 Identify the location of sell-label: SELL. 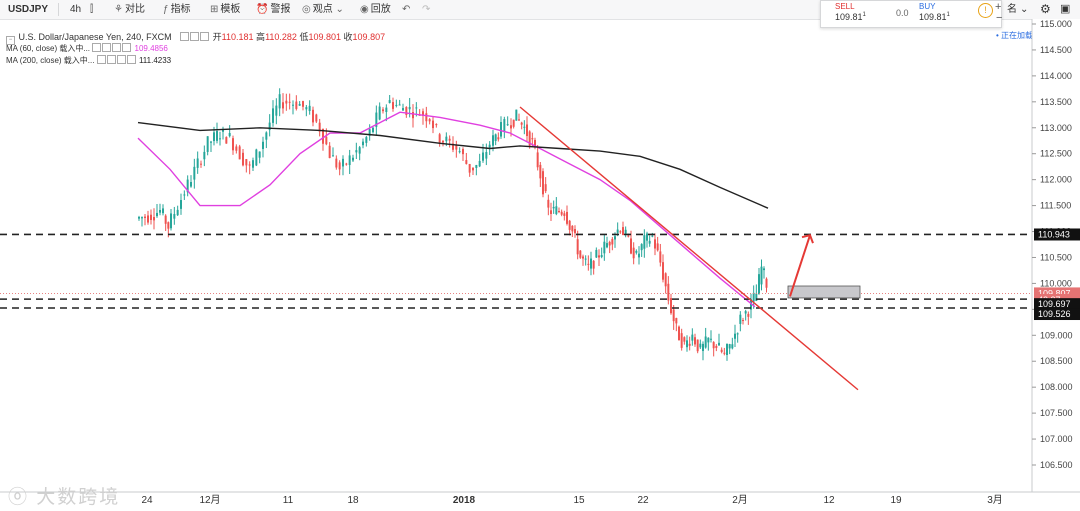
(845, 6).